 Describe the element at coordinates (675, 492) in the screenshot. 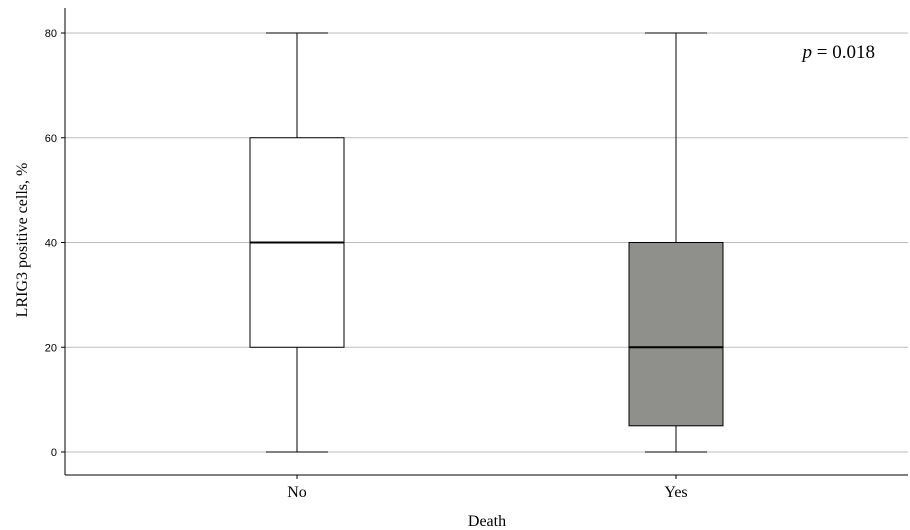

I see `x-tick-label: Yes` at that location.